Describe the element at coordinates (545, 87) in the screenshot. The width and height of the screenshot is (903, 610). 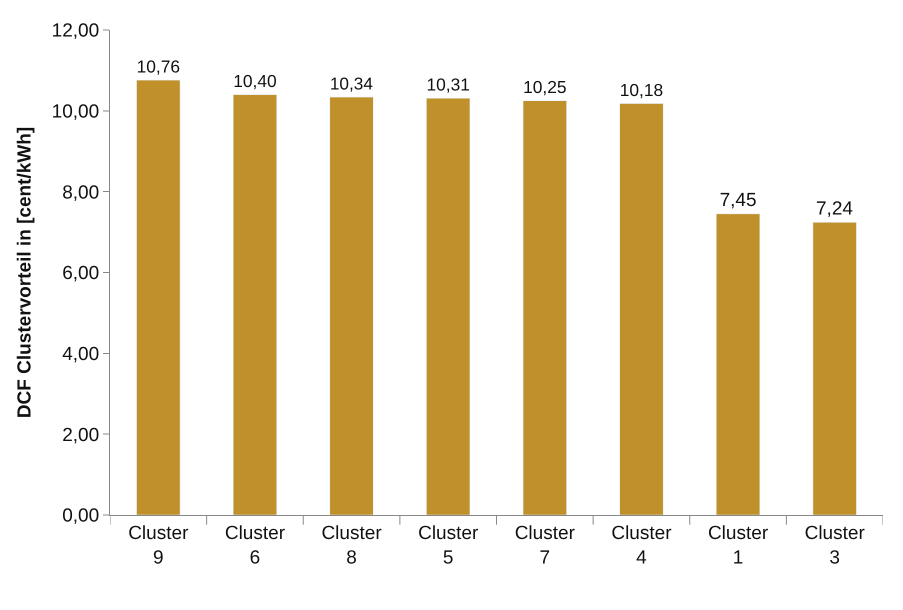
I see `data-label: 10,25` at that location.